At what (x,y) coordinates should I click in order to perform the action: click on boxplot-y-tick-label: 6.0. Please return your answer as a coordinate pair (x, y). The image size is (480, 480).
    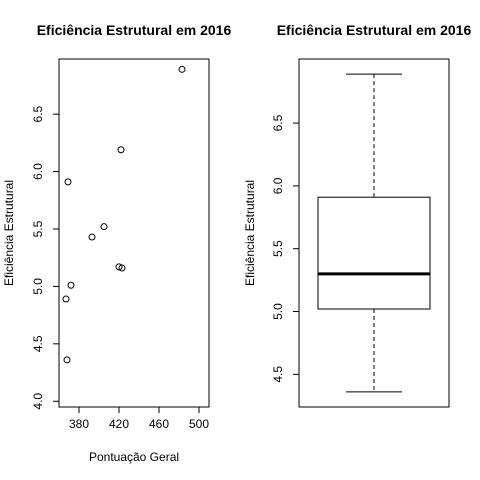
    Looking at the image, I should click on (278, 185).